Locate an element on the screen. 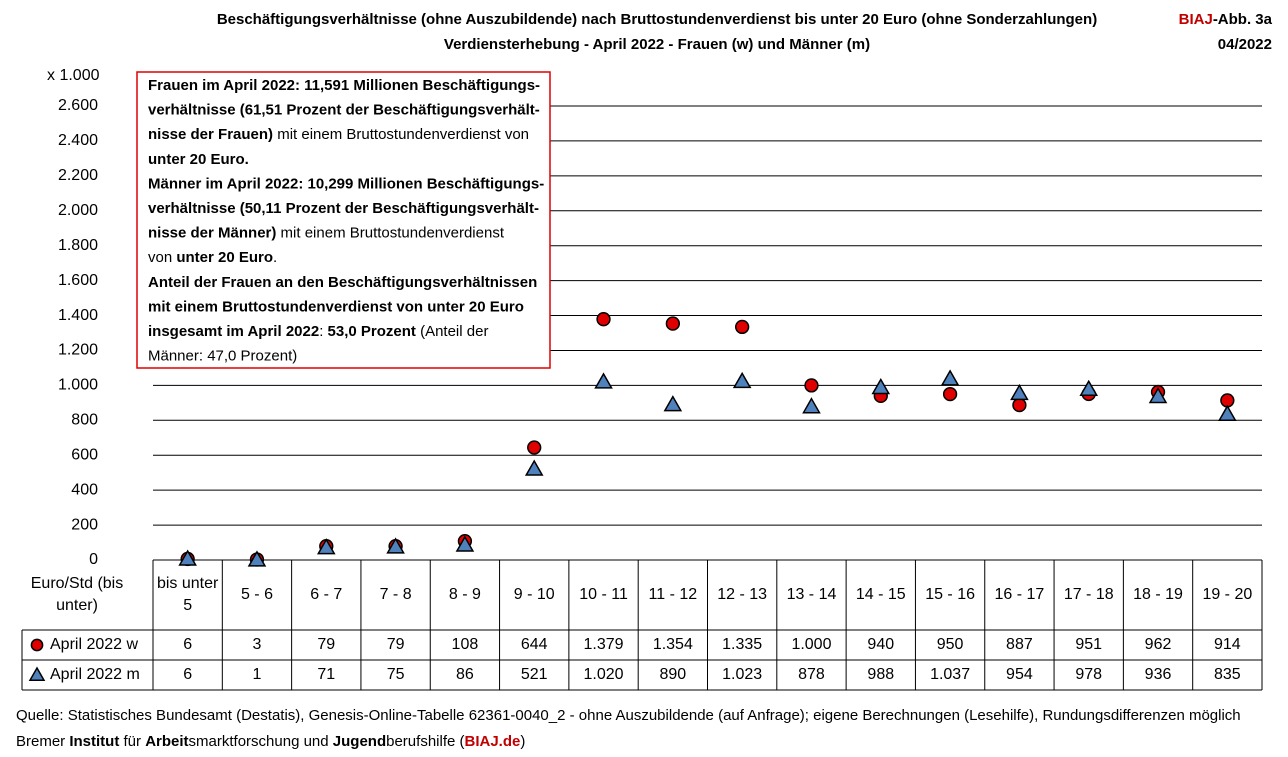 This screenshot has width=1288, height=757. text-run: Männer: 47,0 Prozent) is located at coordinates (222, 356).